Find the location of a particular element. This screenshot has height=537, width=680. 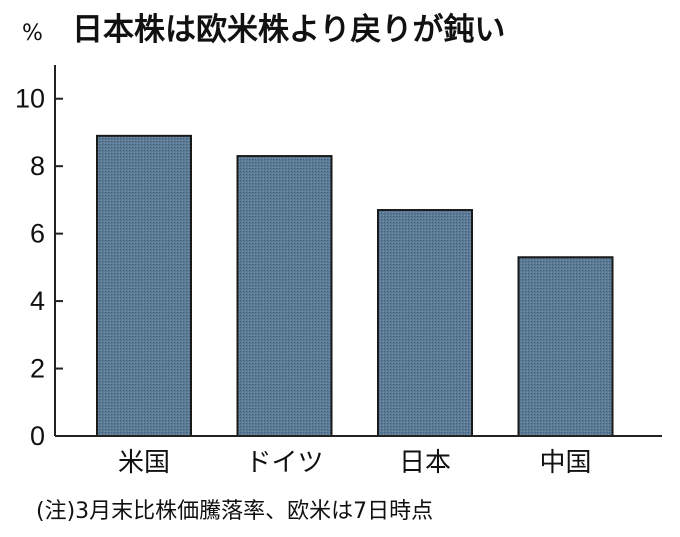

x-category-label: 日本 is located at coordinates (425, 463).